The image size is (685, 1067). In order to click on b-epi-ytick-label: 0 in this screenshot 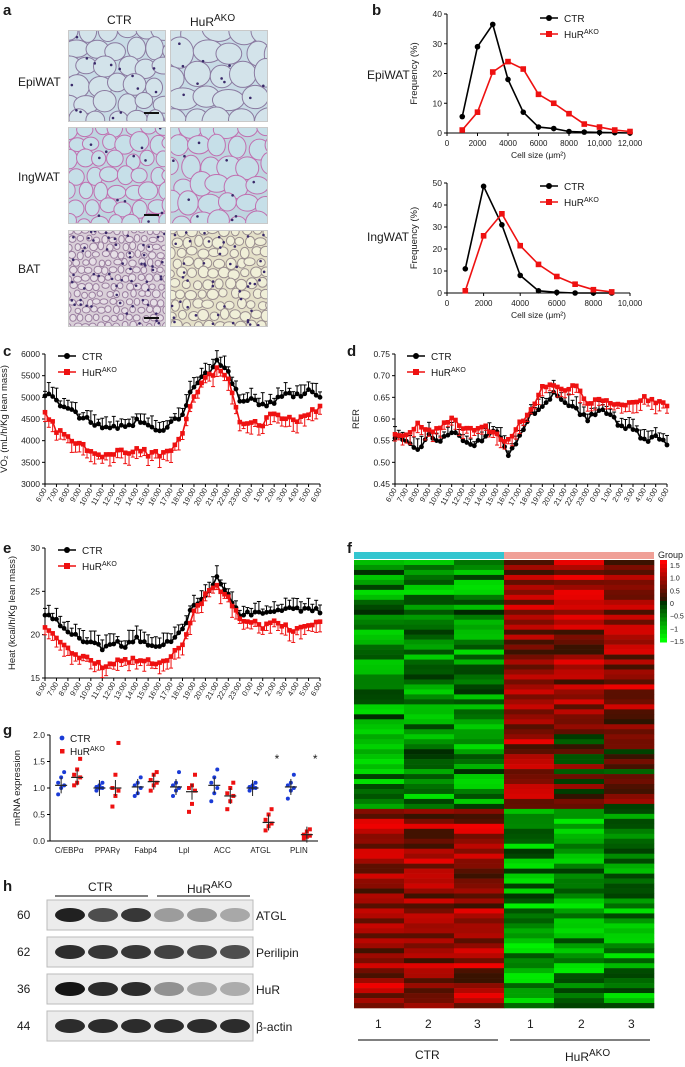, I will do `click(439, 133)`.